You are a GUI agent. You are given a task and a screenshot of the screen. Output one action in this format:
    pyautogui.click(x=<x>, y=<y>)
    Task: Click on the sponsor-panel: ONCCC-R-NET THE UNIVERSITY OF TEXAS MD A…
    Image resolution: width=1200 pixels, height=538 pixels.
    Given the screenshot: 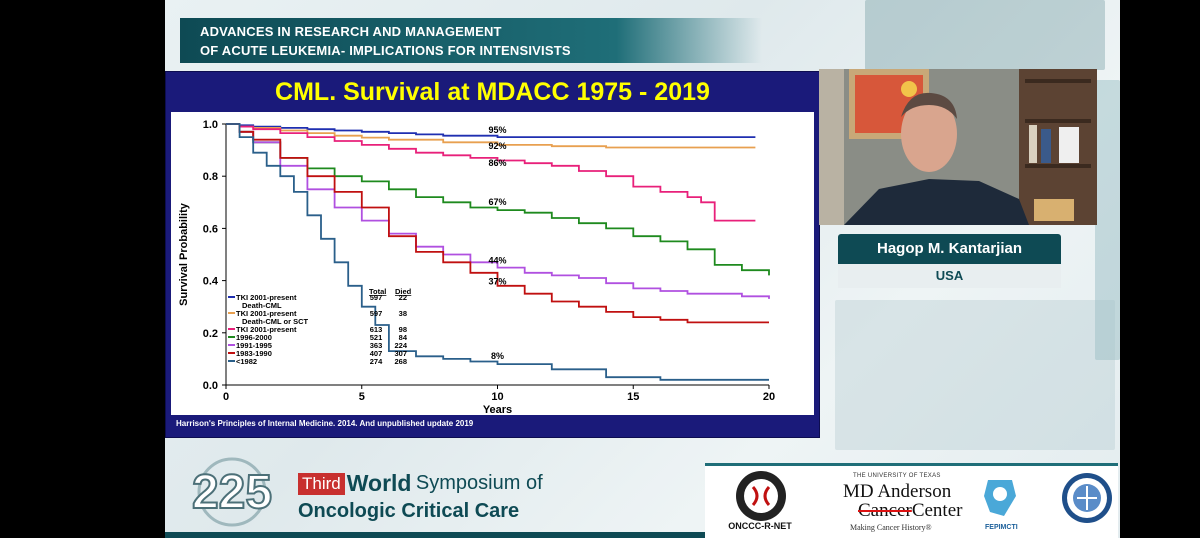 What is the action you would take?
    pyautogui.click(x=911, y=500)
    